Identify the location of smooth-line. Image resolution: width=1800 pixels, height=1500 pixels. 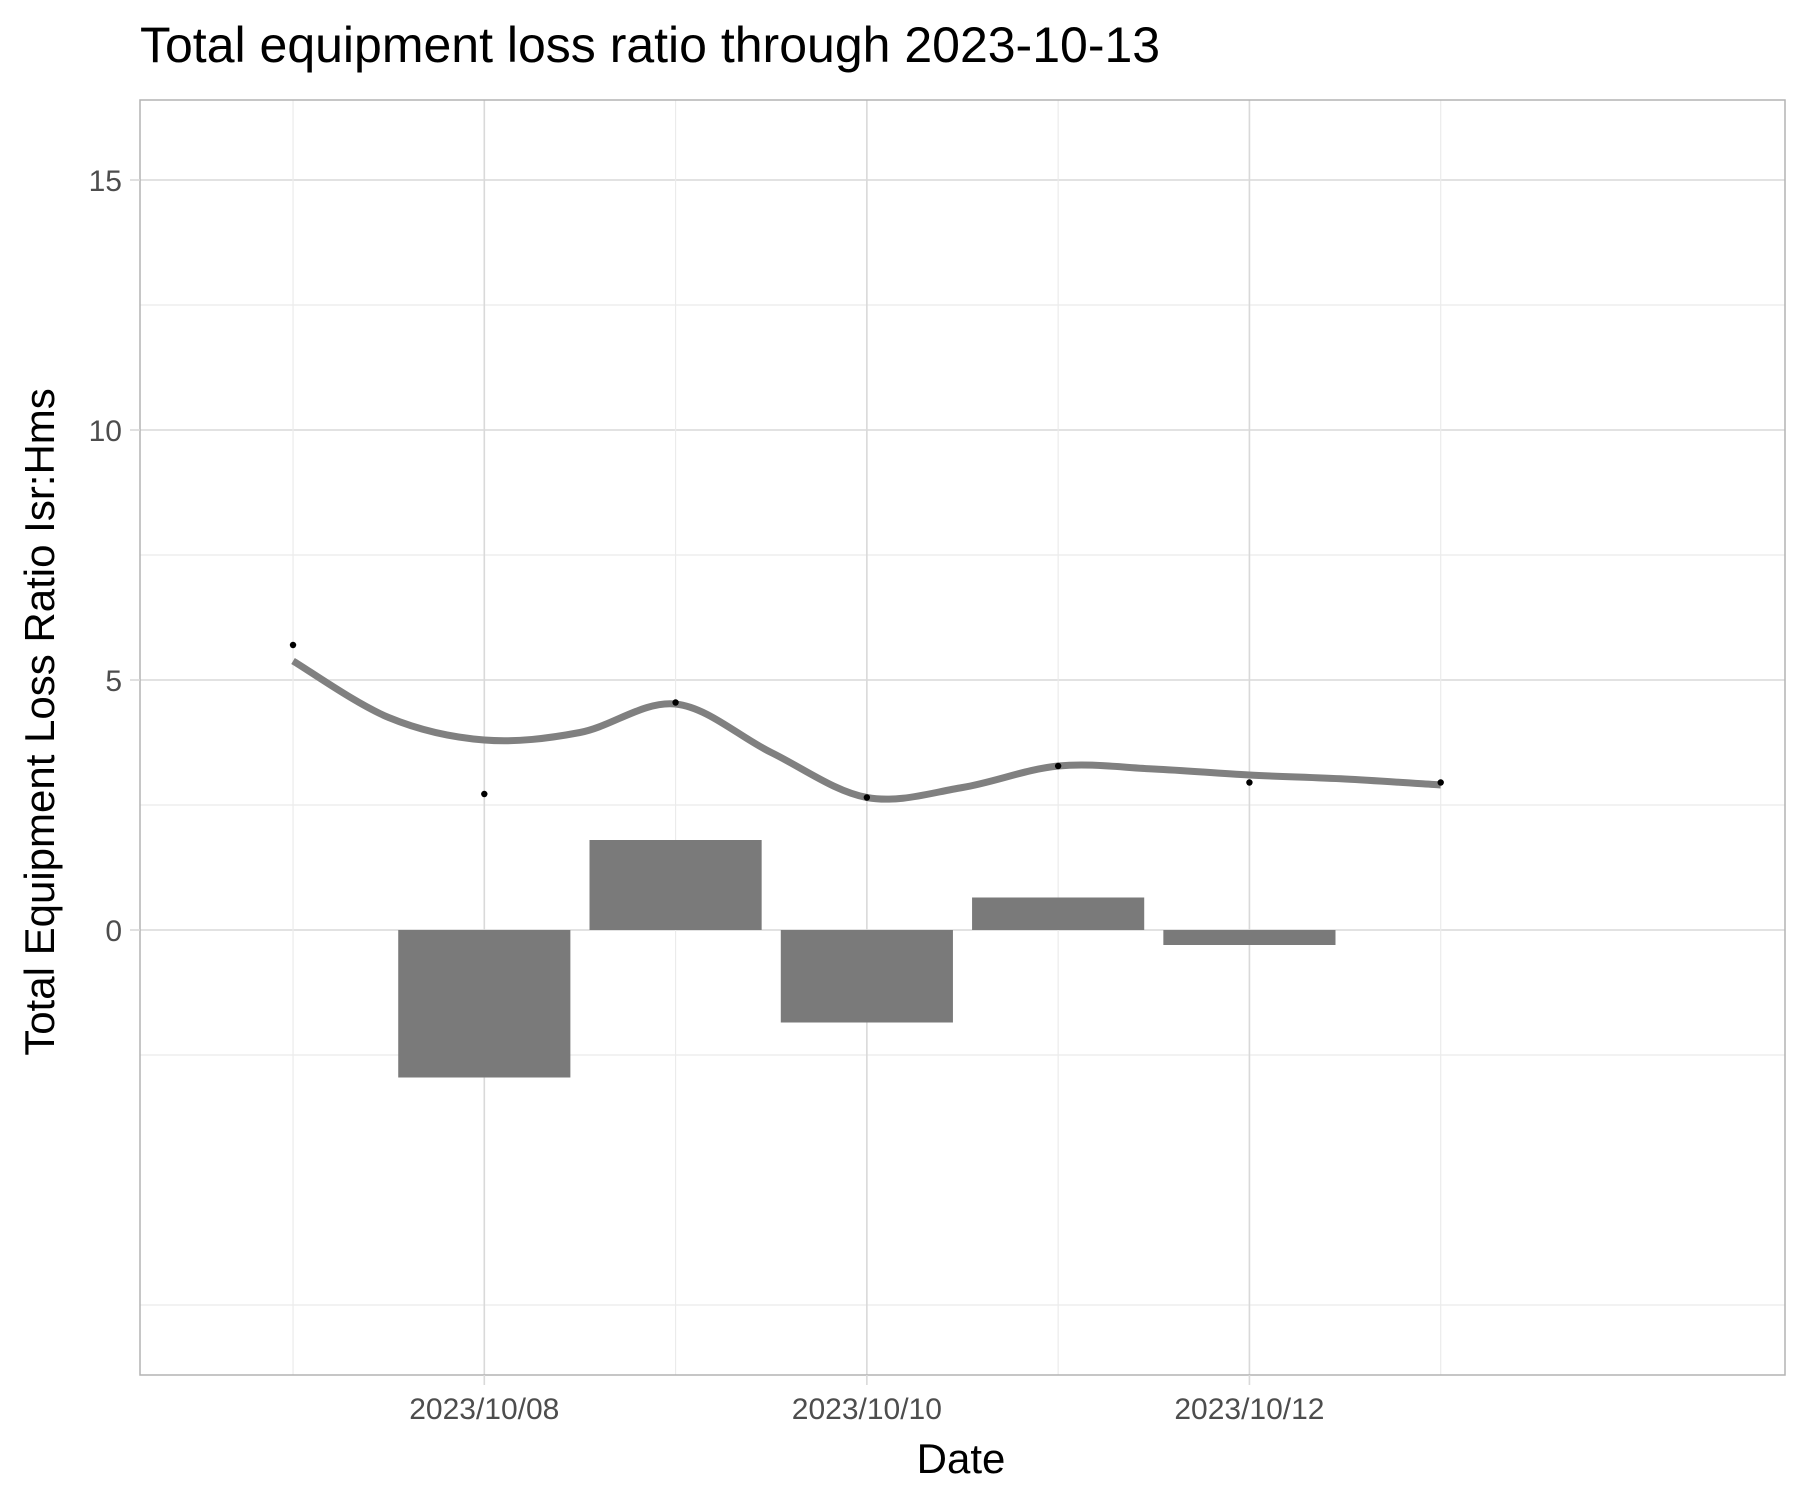
(866, 730).